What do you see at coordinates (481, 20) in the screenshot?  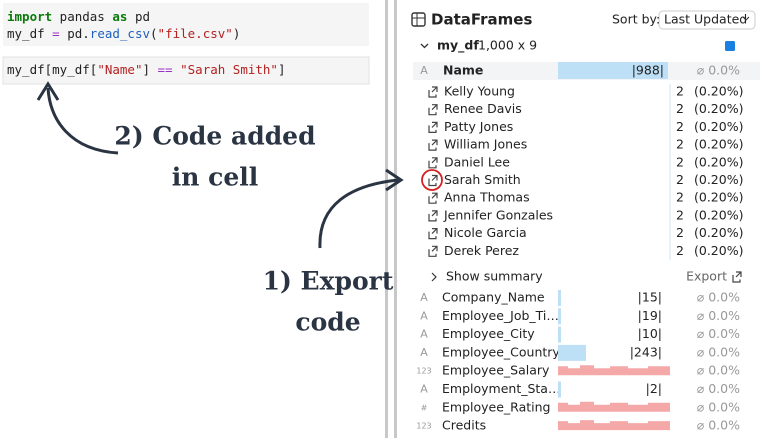 I see `panel-title: DataFrames` at bounding box center [481, 20].